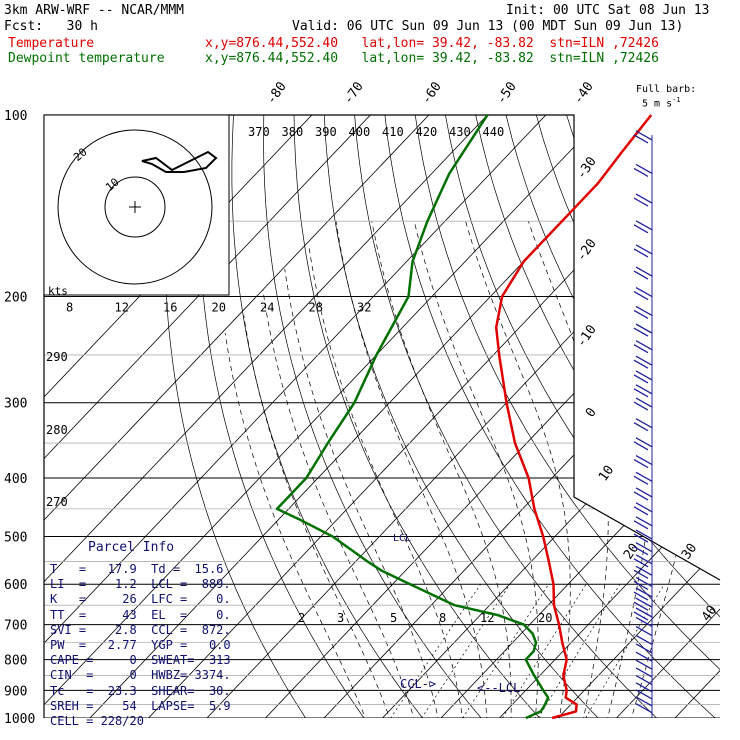 This screenshot has width=740, height=740. I want to click on pressure-label: 200, so click(15, 298).